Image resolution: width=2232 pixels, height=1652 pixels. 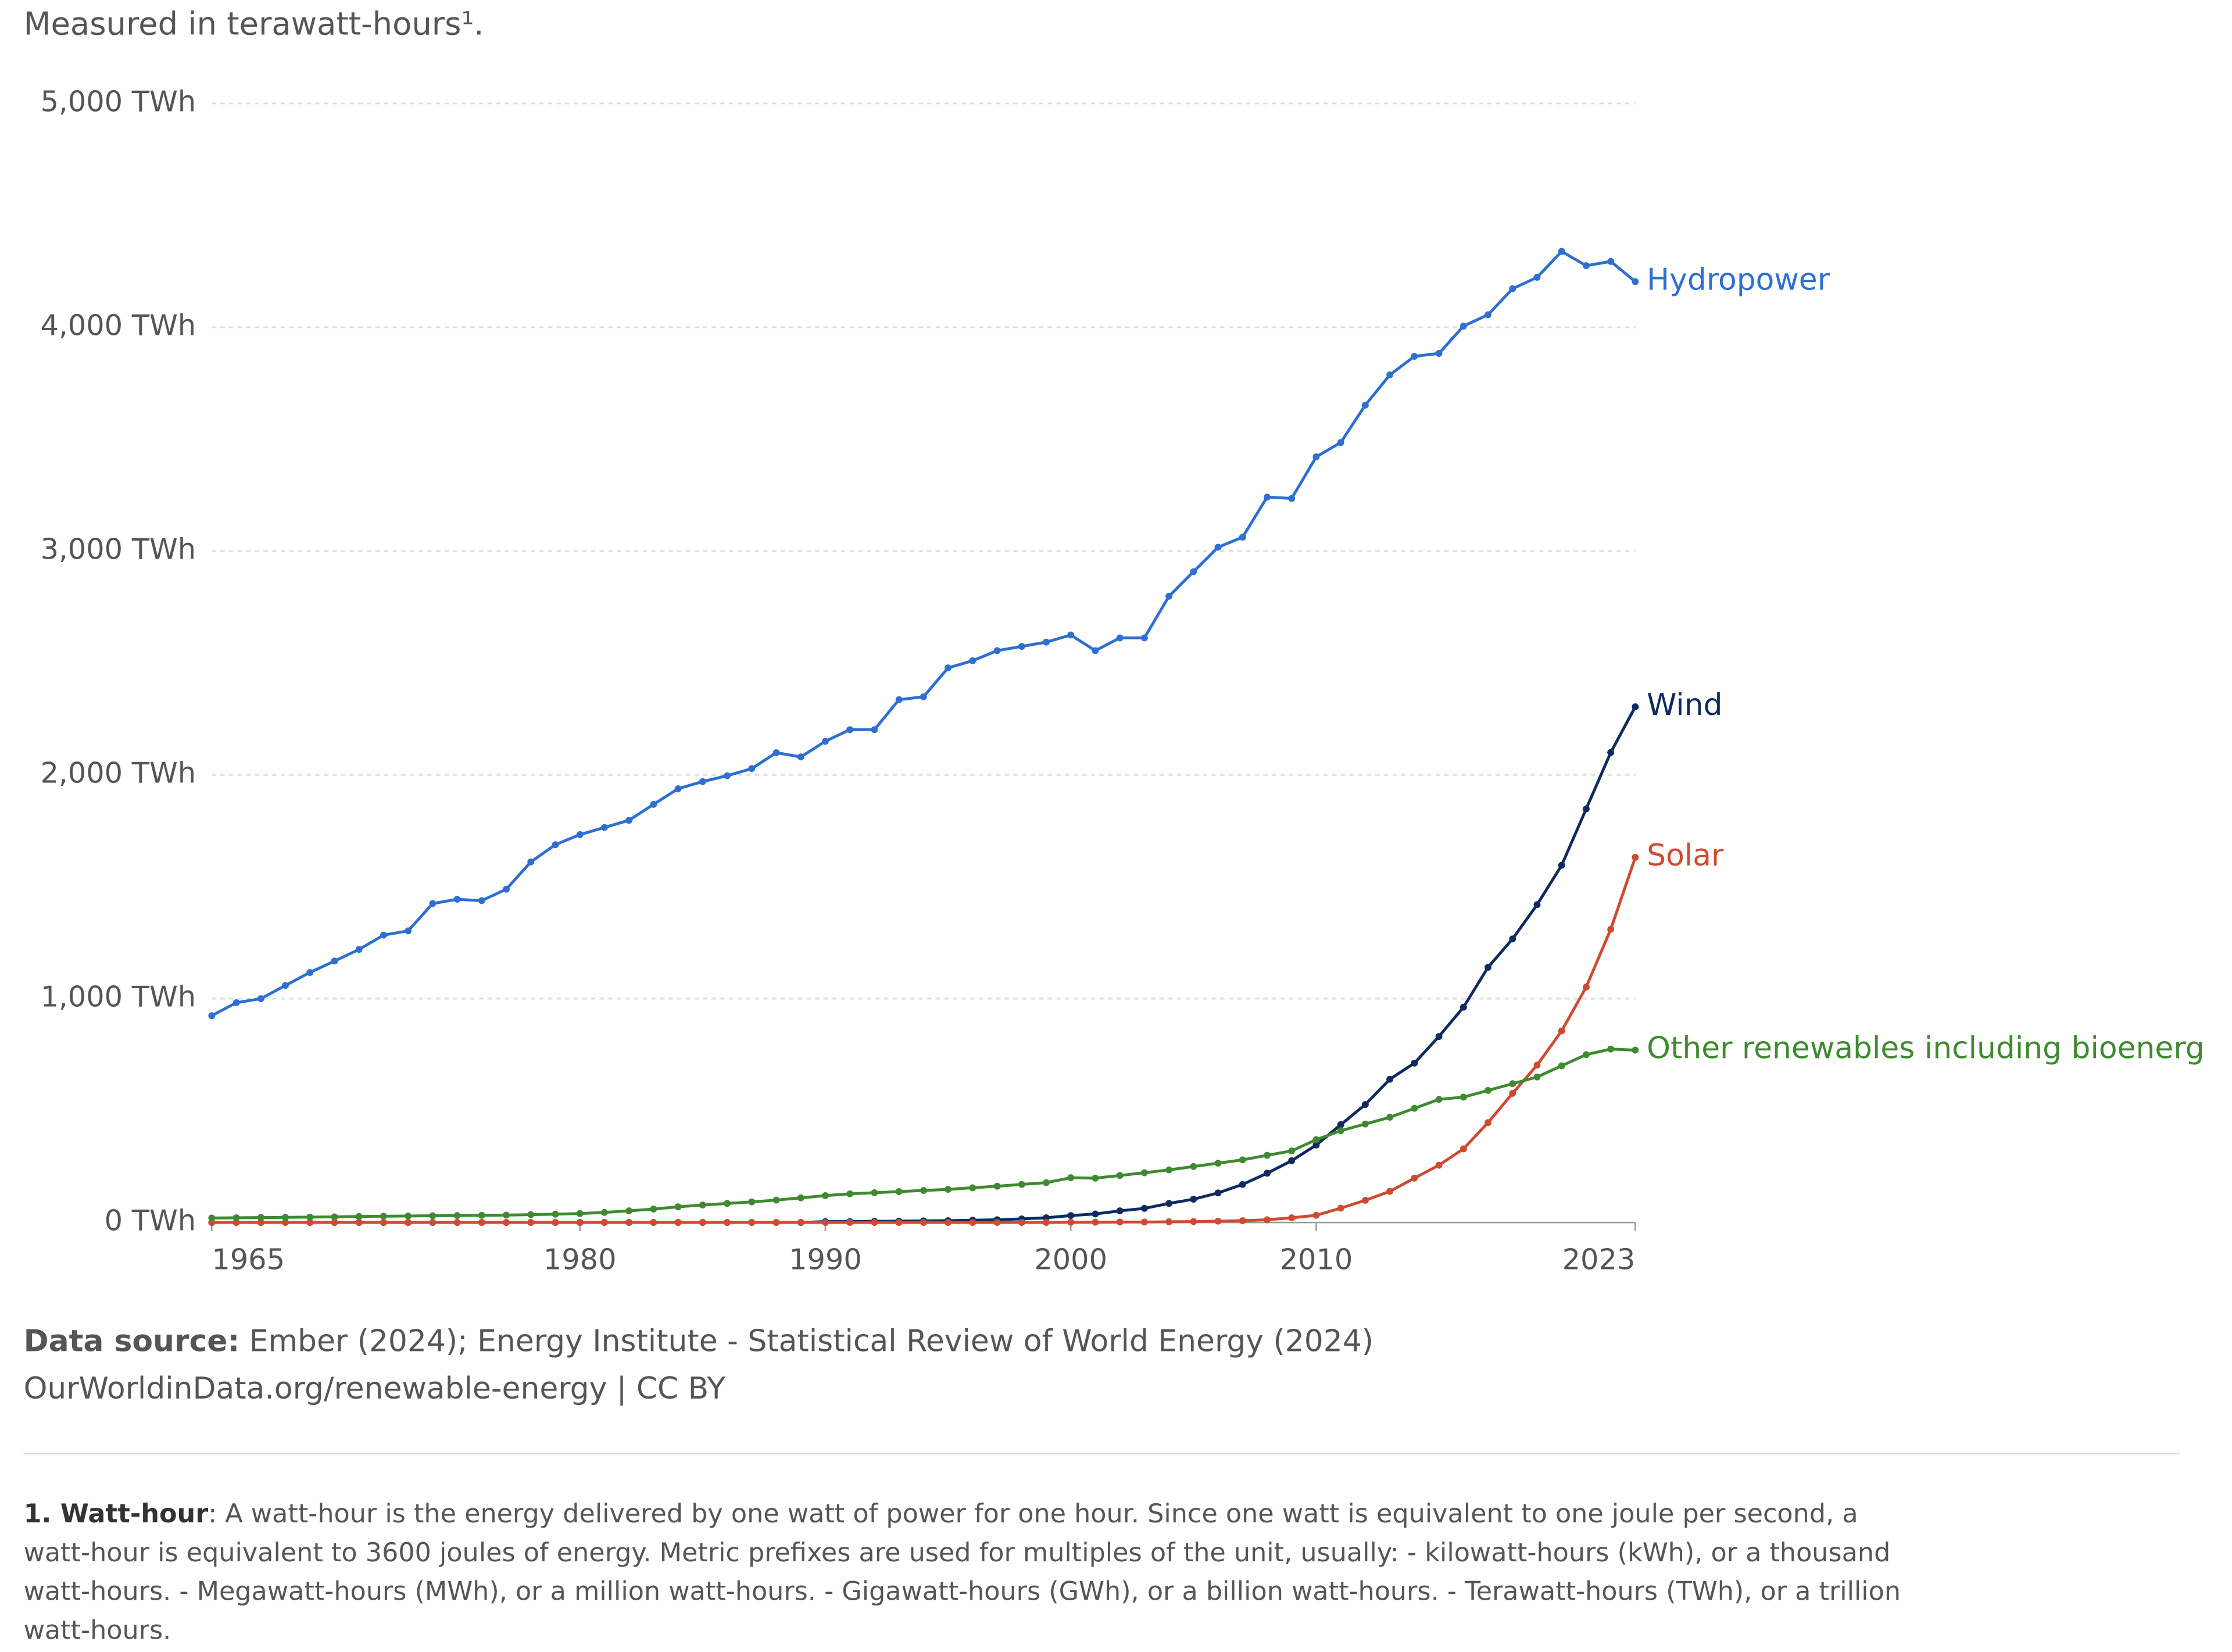 What do you see at coordinates (98, 1630) in the screenshot?
I see `footnote-text: watt-hours.` at bounding box center [98, 1630].